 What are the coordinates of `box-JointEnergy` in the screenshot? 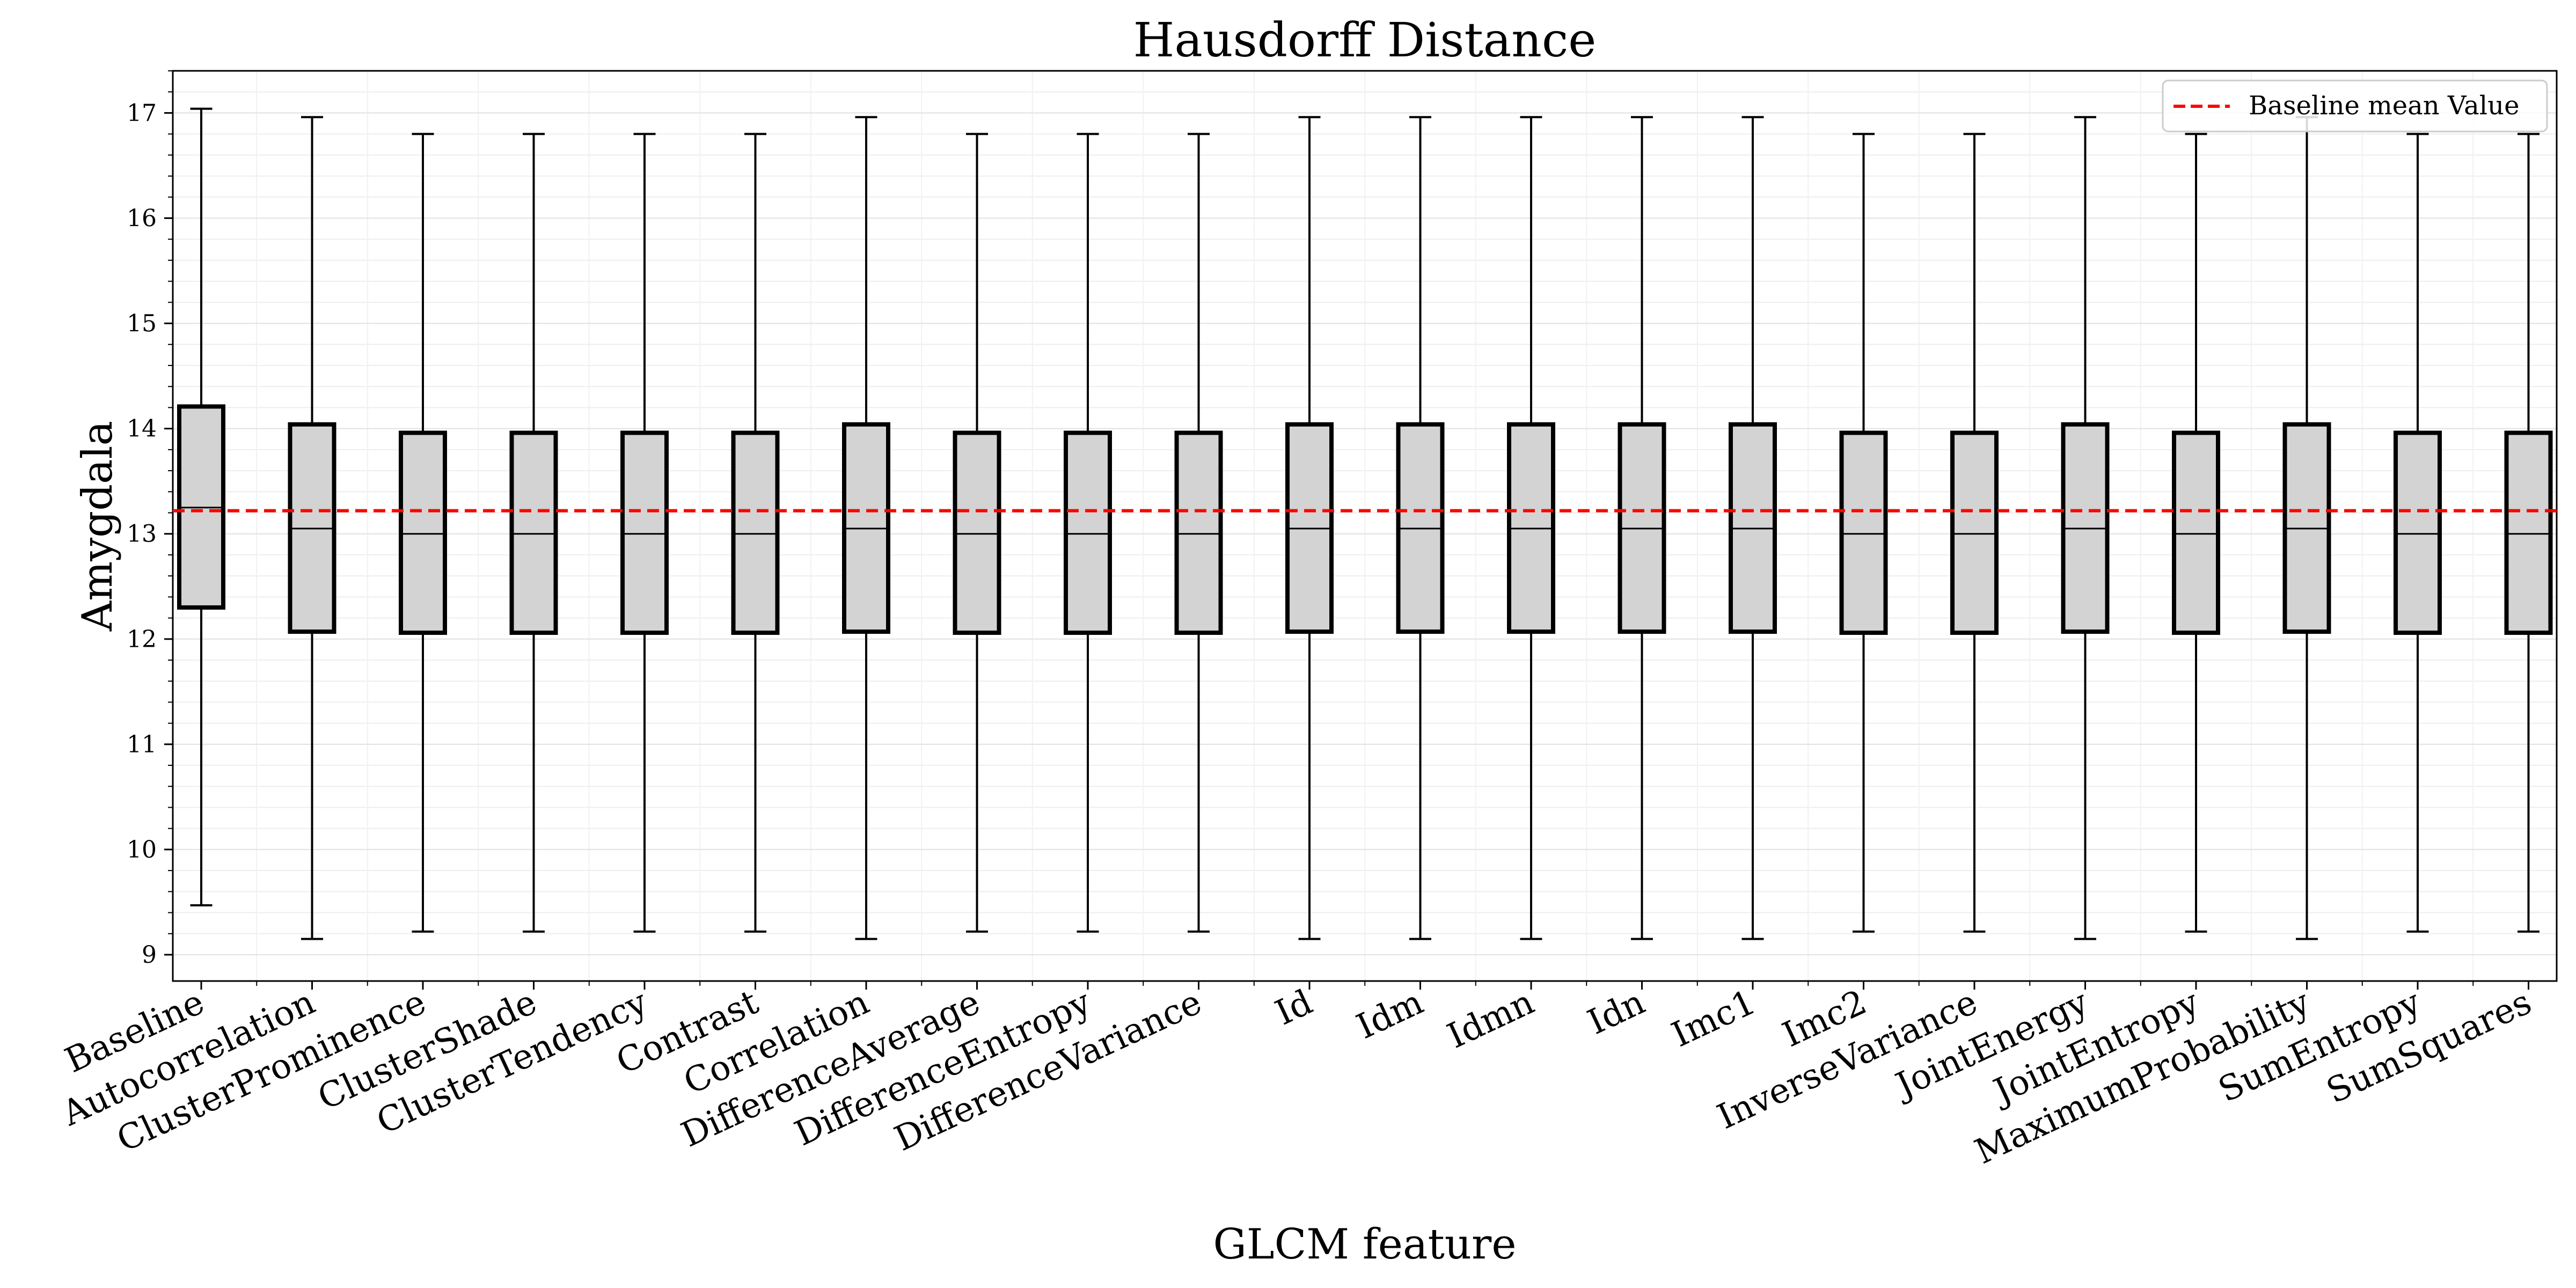 It's located at (2085, 528).